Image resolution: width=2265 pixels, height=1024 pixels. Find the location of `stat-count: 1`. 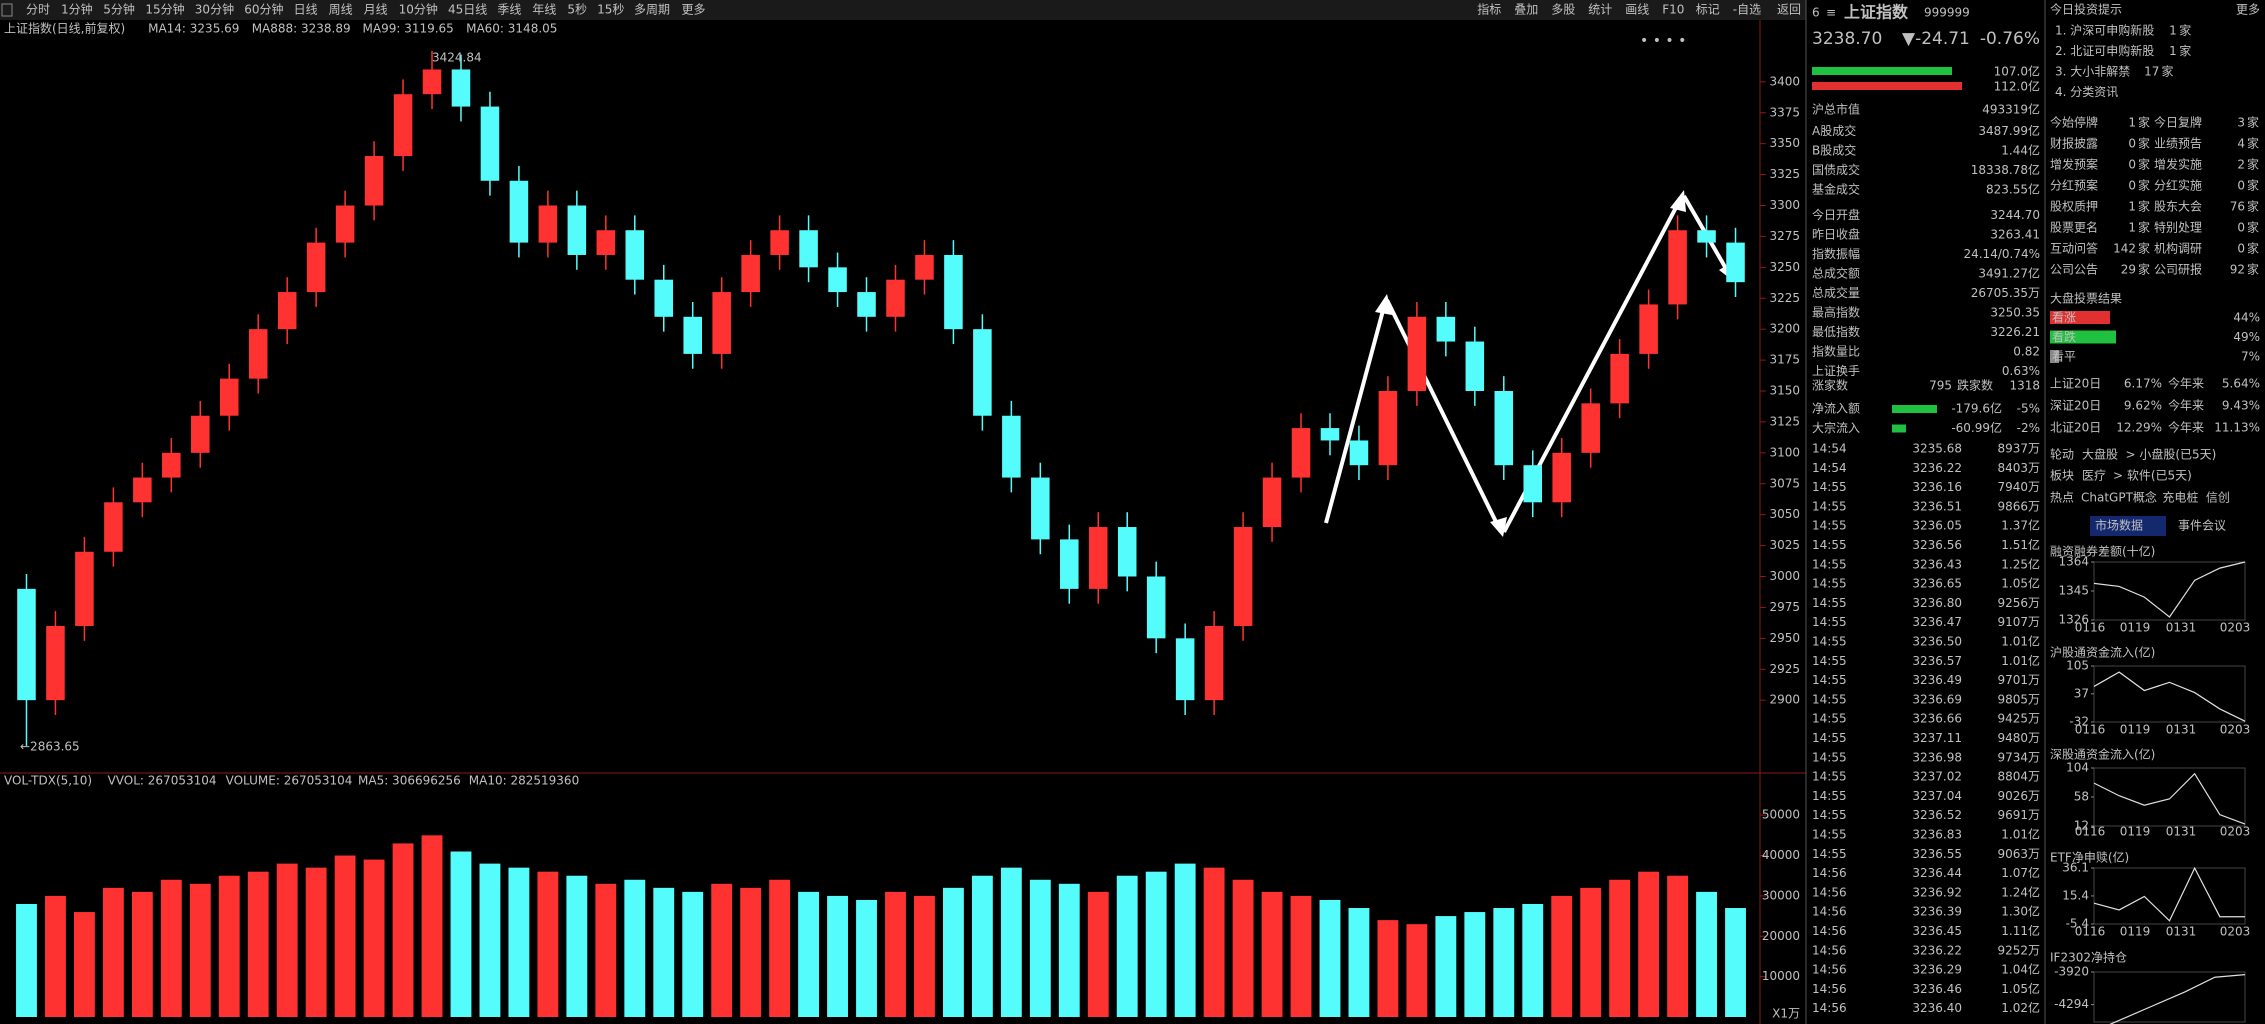

stat-count: 1 is located at coordinates (2132, 123).